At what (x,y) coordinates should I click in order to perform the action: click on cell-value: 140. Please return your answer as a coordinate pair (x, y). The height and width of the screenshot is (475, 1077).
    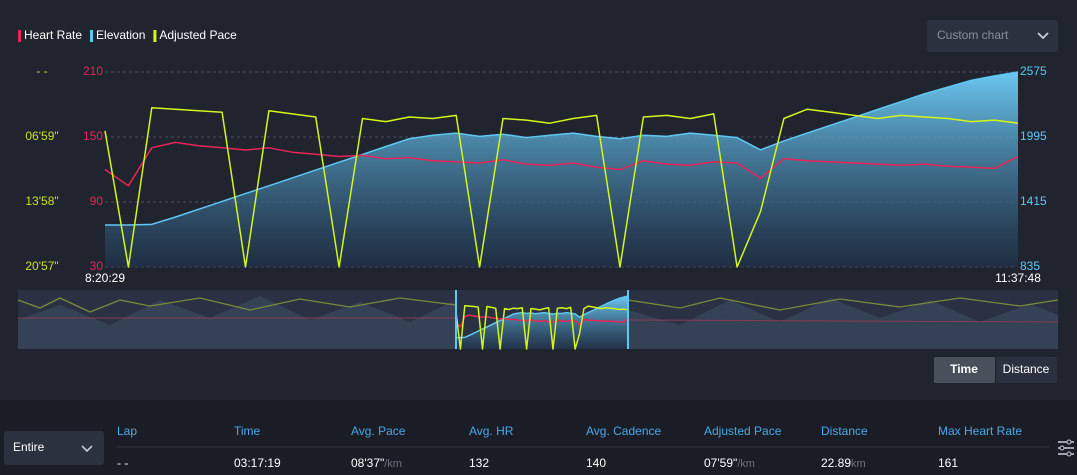
    Looking at the image, I should click on (596, 463).